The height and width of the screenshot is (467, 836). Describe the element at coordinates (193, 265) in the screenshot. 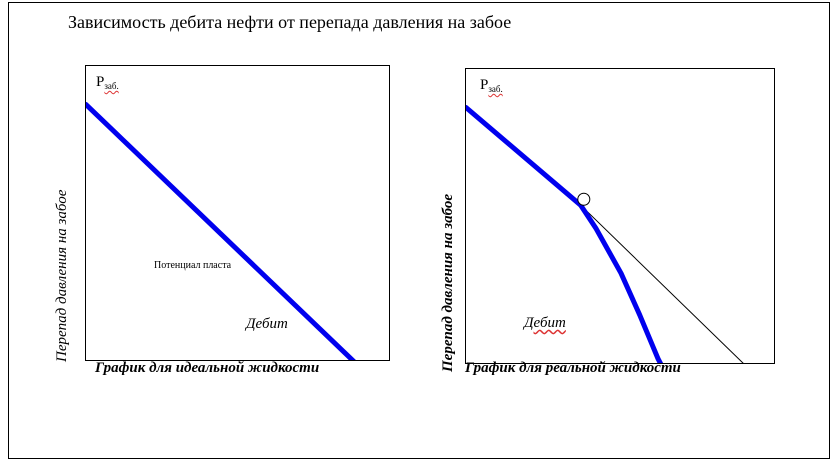

I see `reservoir-potential-label: Потенциал пласта` at that location.